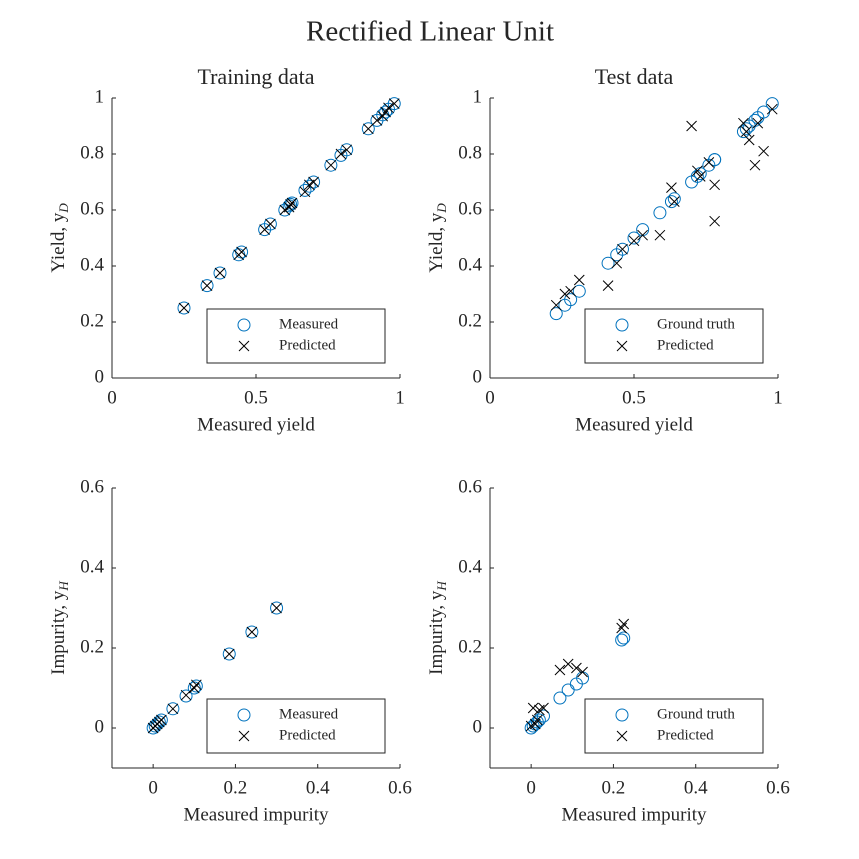 The width and height of the screenshot is (859, 859). What do you see at coordinates (436, 242) in the screenshot?
I see `y-axis-label-text: Yield, y` at bounding box center [436, 242].